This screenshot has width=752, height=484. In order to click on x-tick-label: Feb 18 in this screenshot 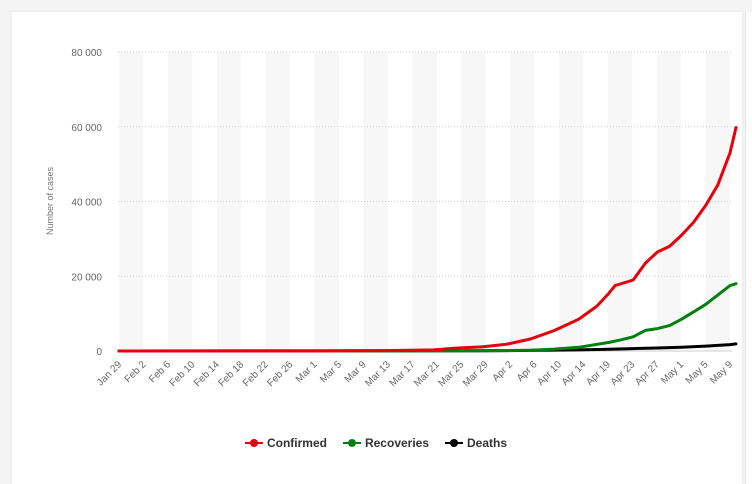, I will do `click(232, 374)`.